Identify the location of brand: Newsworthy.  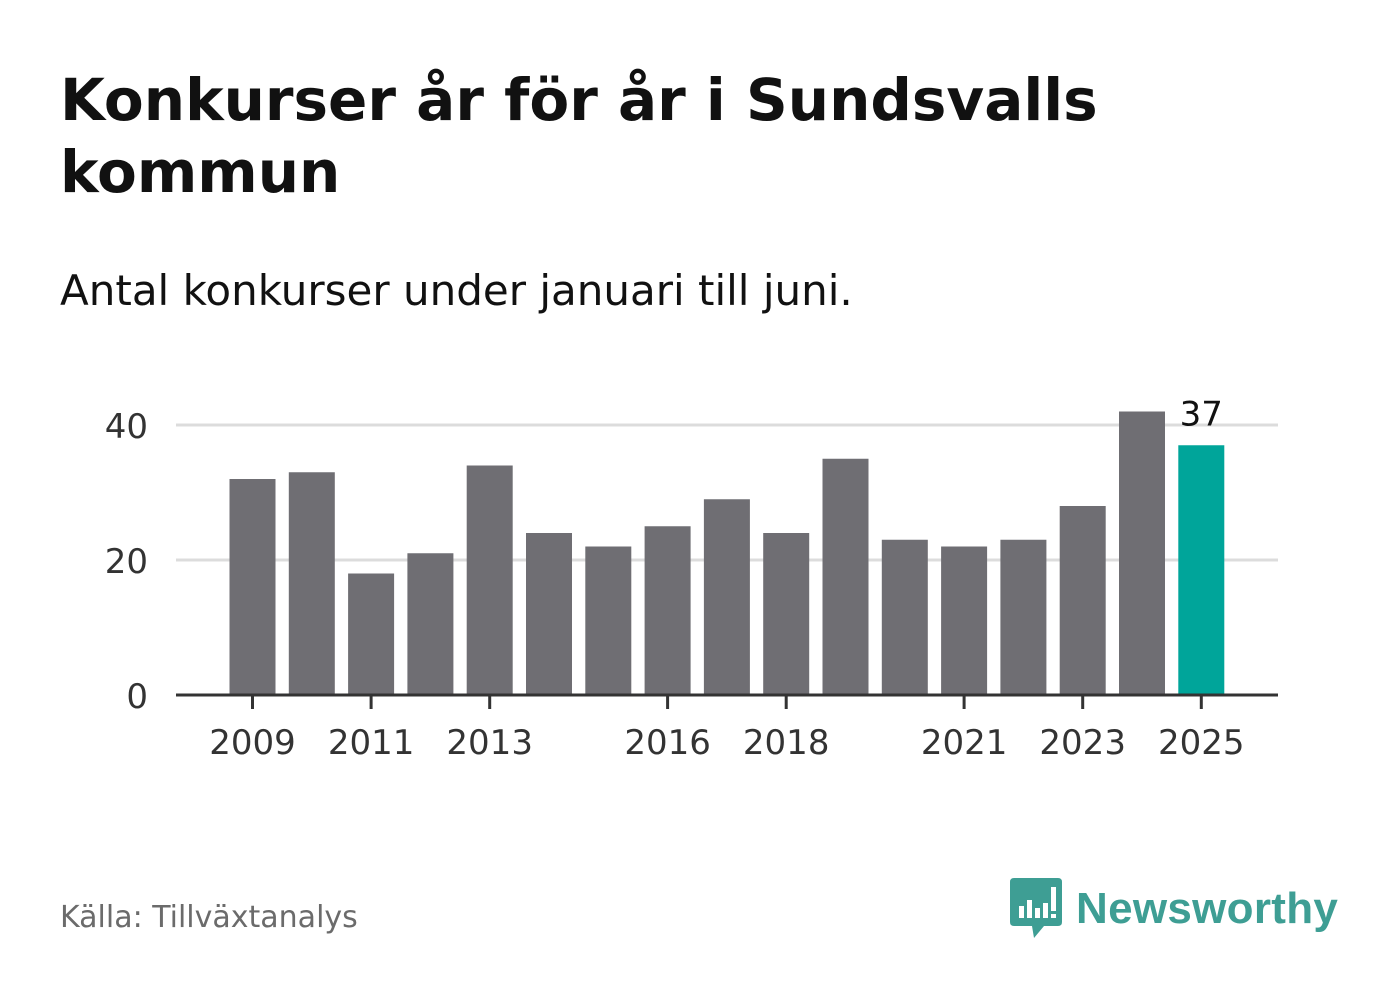
(1174, 909).